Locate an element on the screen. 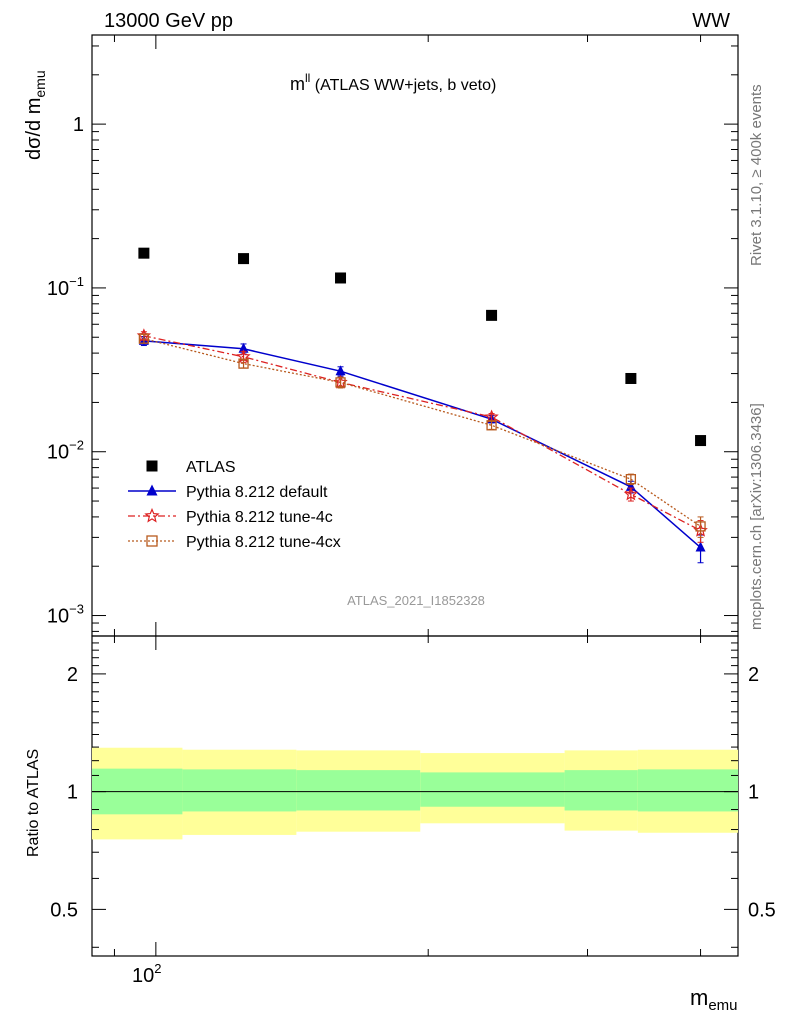 The image size is (786, 1024). x-axis-label: memu is located at coordinates (714, 999).